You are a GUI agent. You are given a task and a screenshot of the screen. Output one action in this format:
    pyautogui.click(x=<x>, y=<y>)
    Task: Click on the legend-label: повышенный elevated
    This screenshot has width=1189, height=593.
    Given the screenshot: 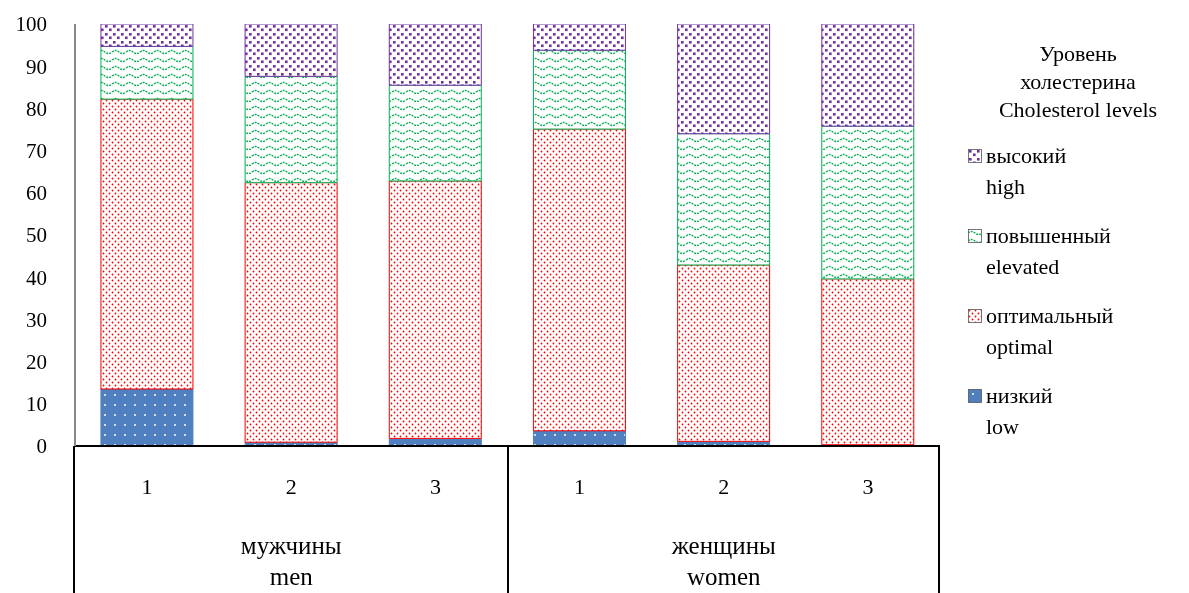 What is the action you would take?
    pyautogui.click(x=1048, y=251)
    